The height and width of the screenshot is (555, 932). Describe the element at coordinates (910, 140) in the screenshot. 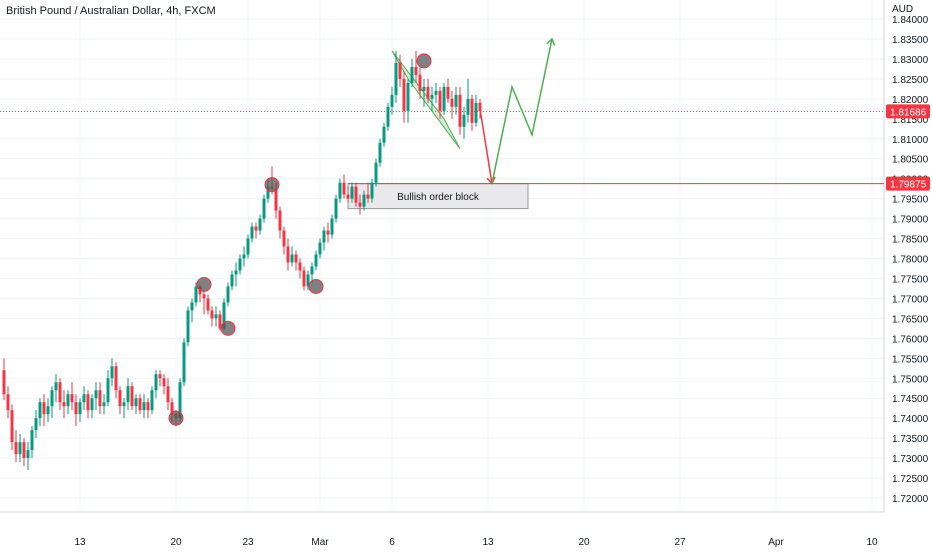

I see `y-tick-label: 1.81000` at that location.